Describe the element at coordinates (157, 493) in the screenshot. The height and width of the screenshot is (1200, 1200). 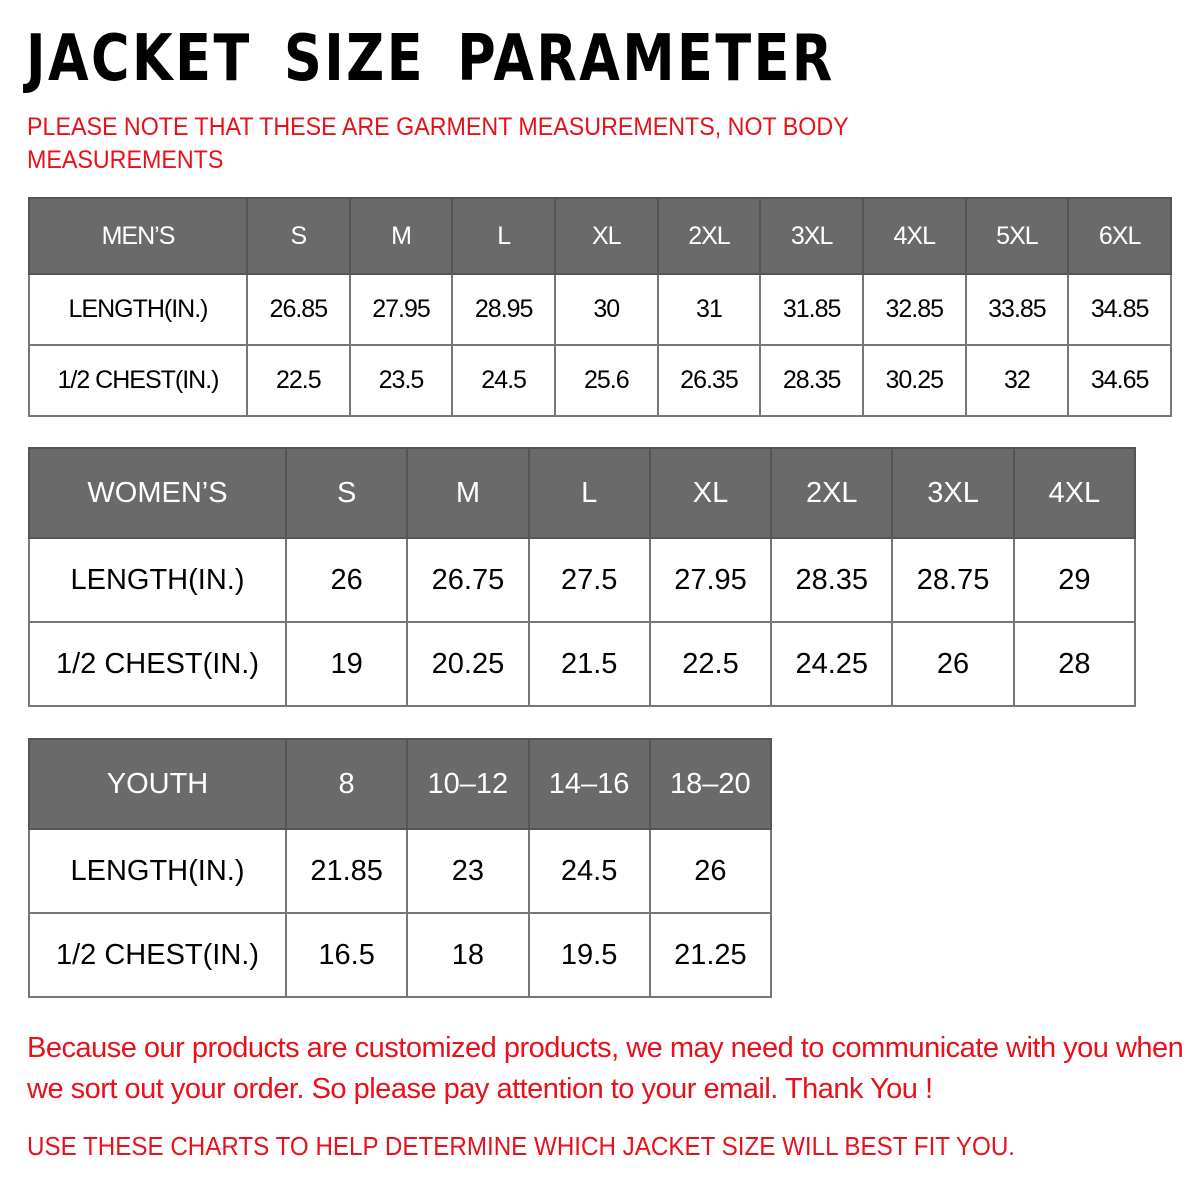
I see `category-header: WOMEN’S` at that location.